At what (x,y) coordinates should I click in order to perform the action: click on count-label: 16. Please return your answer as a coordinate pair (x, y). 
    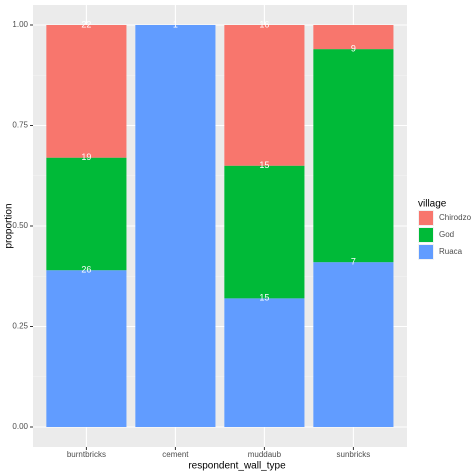
    Looking at the image, I should click on (264, 24).